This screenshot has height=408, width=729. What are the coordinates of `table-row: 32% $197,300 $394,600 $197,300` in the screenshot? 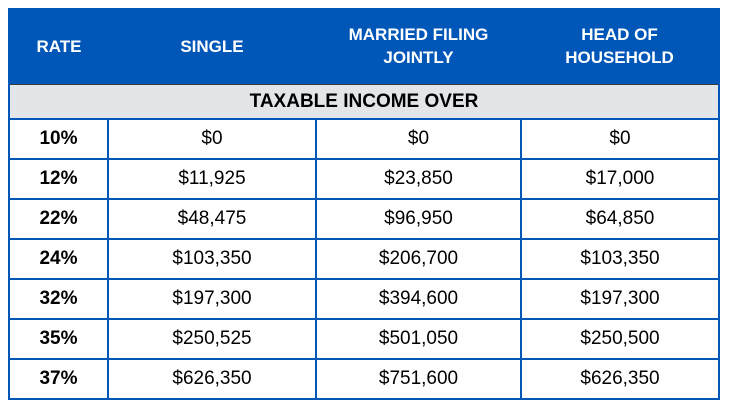 It's located at (364, 299).